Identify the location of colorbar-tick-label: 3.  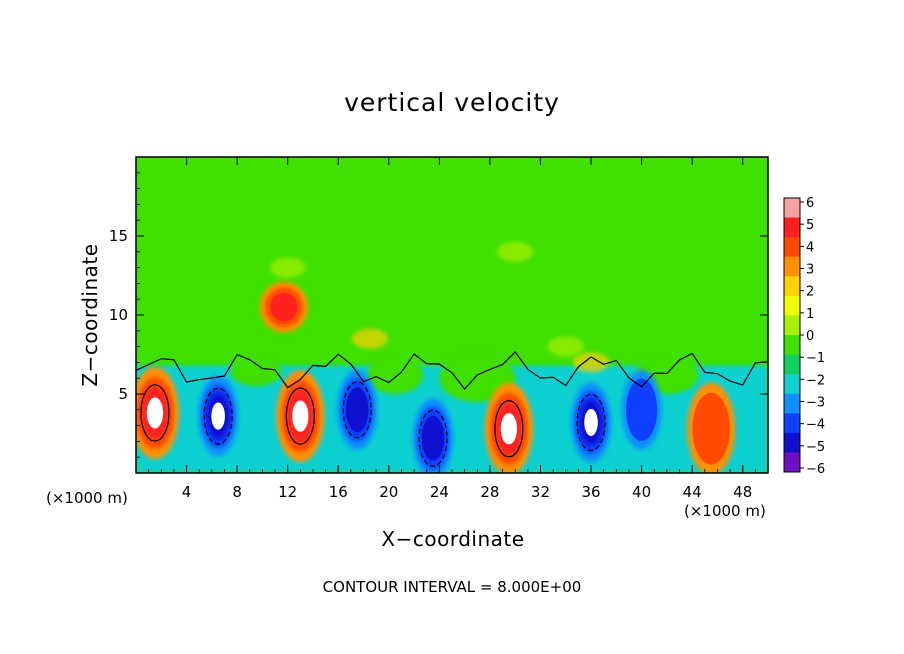
(810, 270).